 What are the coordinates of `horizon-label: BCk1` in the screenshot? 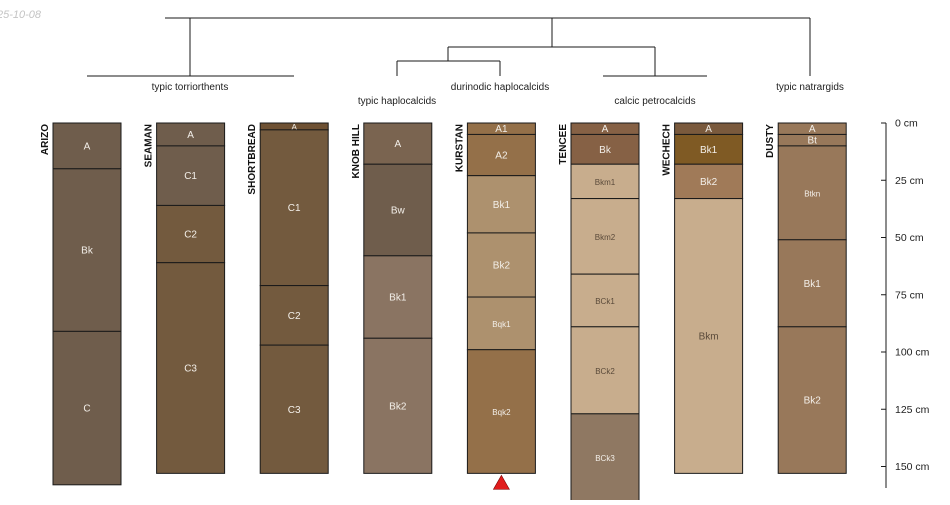 It's located at (605, 301).